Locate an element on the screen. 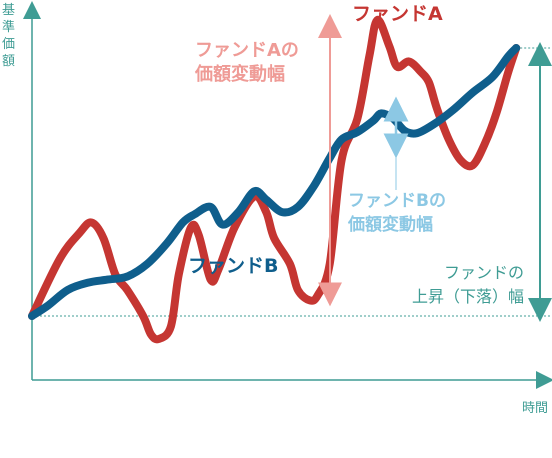 The width and height of the screenshot is (552, 458). fund-rise-label-line1: ファンドの is located at coordinates (484, 272).